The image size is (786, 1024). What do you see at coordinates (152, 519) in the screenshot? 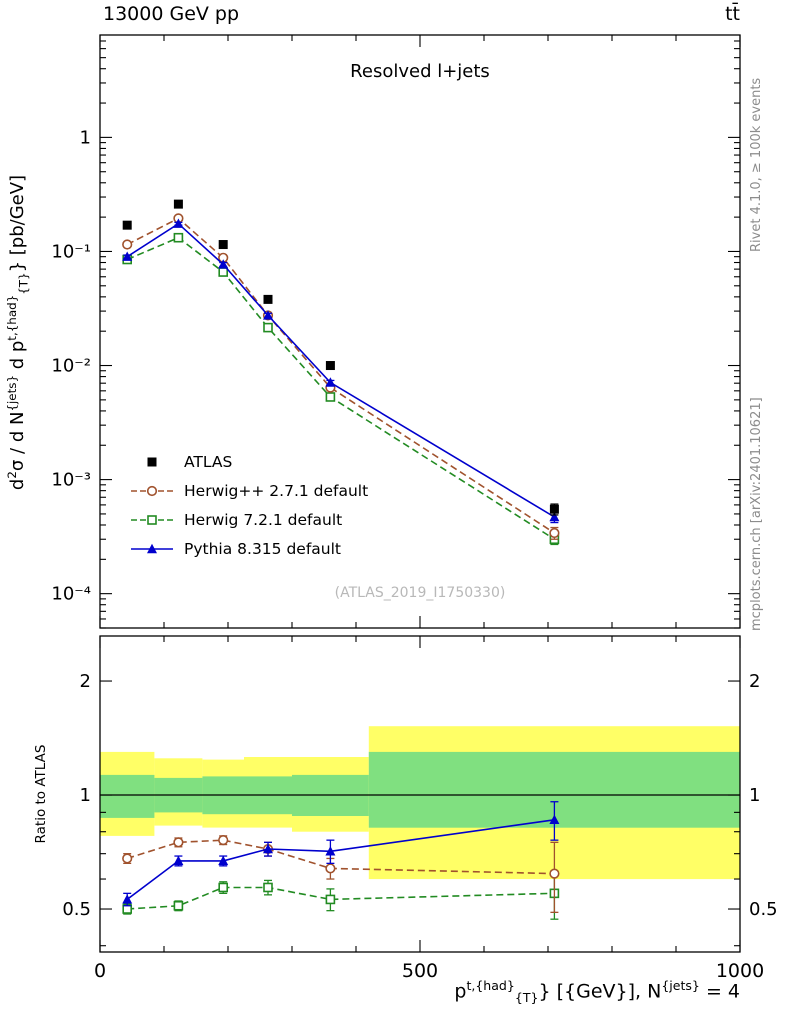
I see `herwig7-marker-icon` at bounding box center [152, 519].